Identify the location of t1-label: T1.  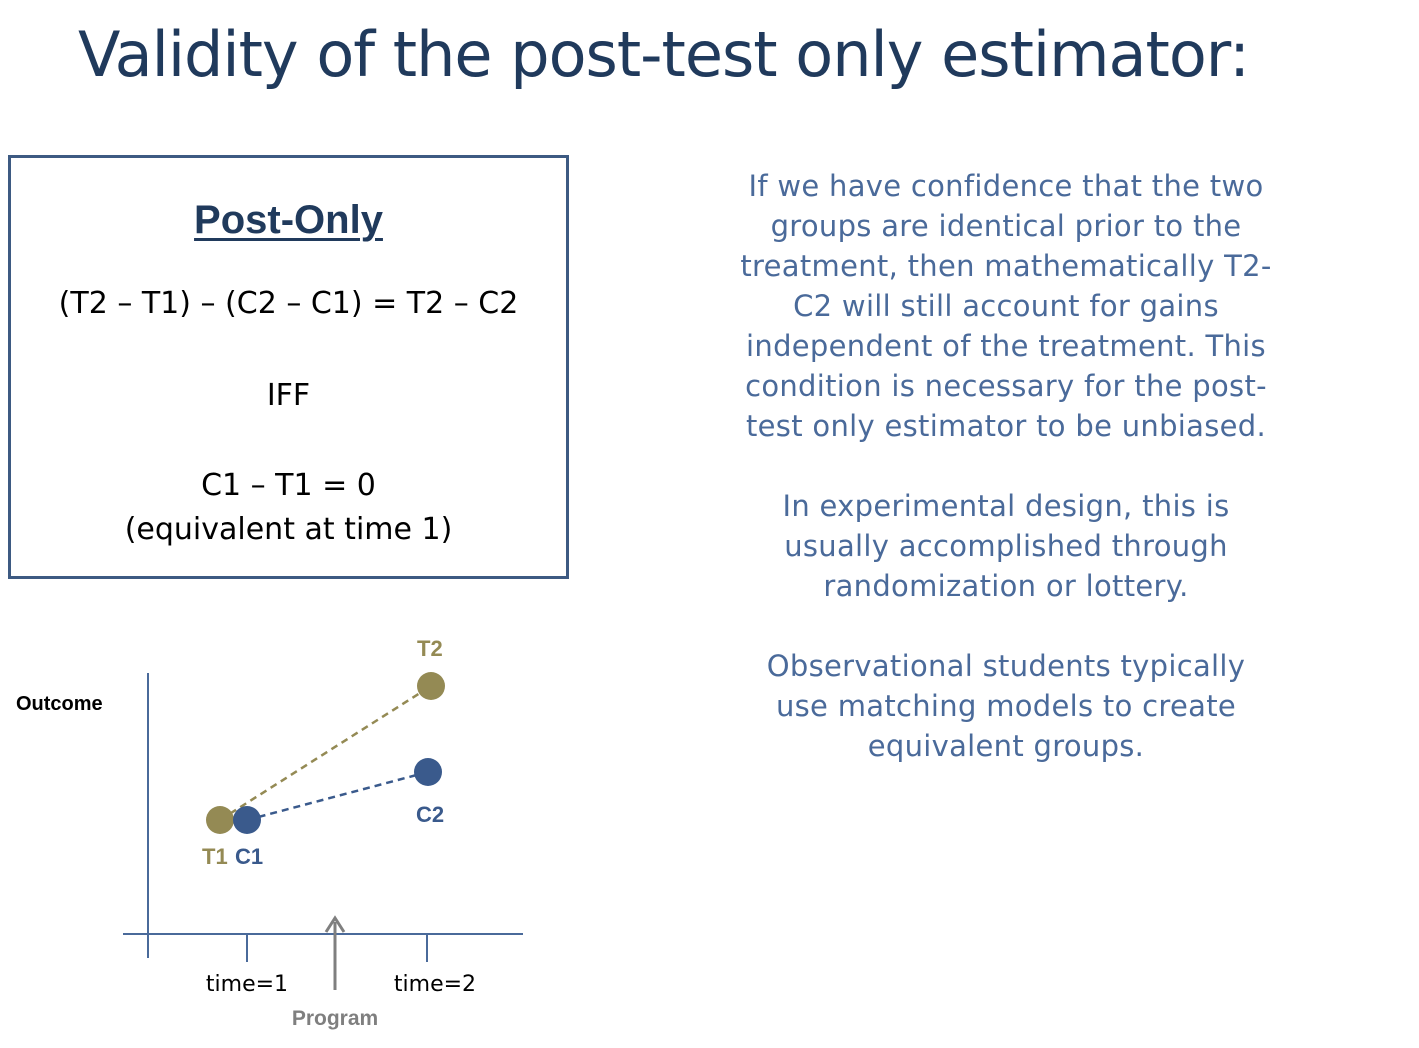
(215, 856).